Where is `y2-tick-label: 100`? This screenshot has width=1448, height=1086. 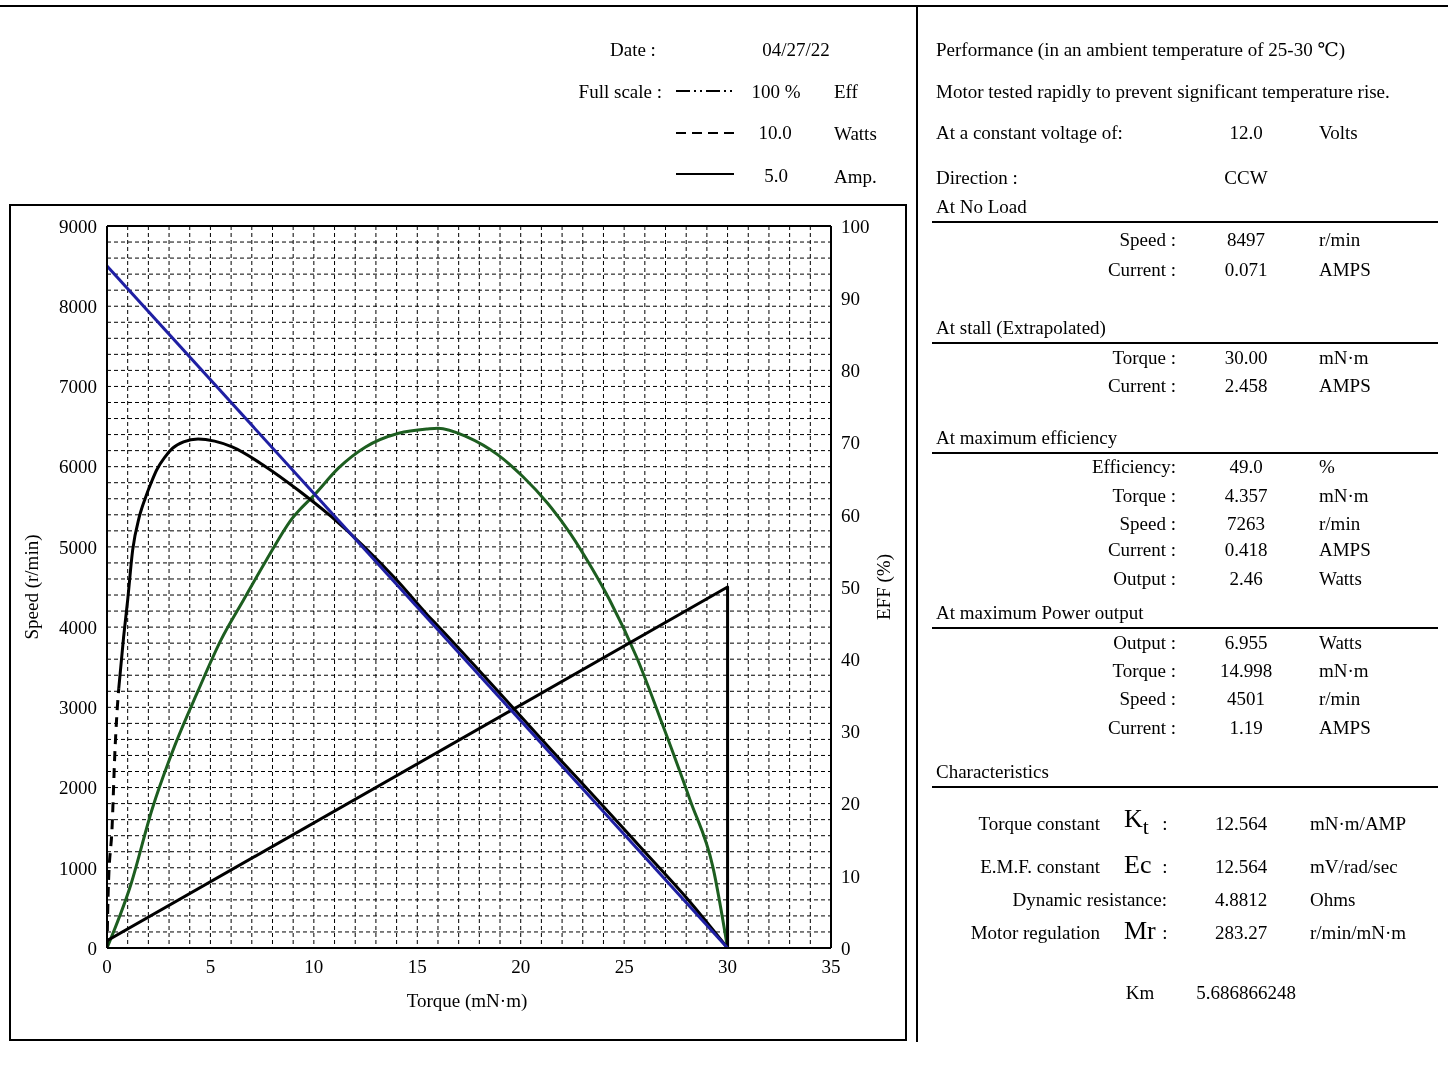 y2-tick-label: 100 is located at coordinates (855, 226).